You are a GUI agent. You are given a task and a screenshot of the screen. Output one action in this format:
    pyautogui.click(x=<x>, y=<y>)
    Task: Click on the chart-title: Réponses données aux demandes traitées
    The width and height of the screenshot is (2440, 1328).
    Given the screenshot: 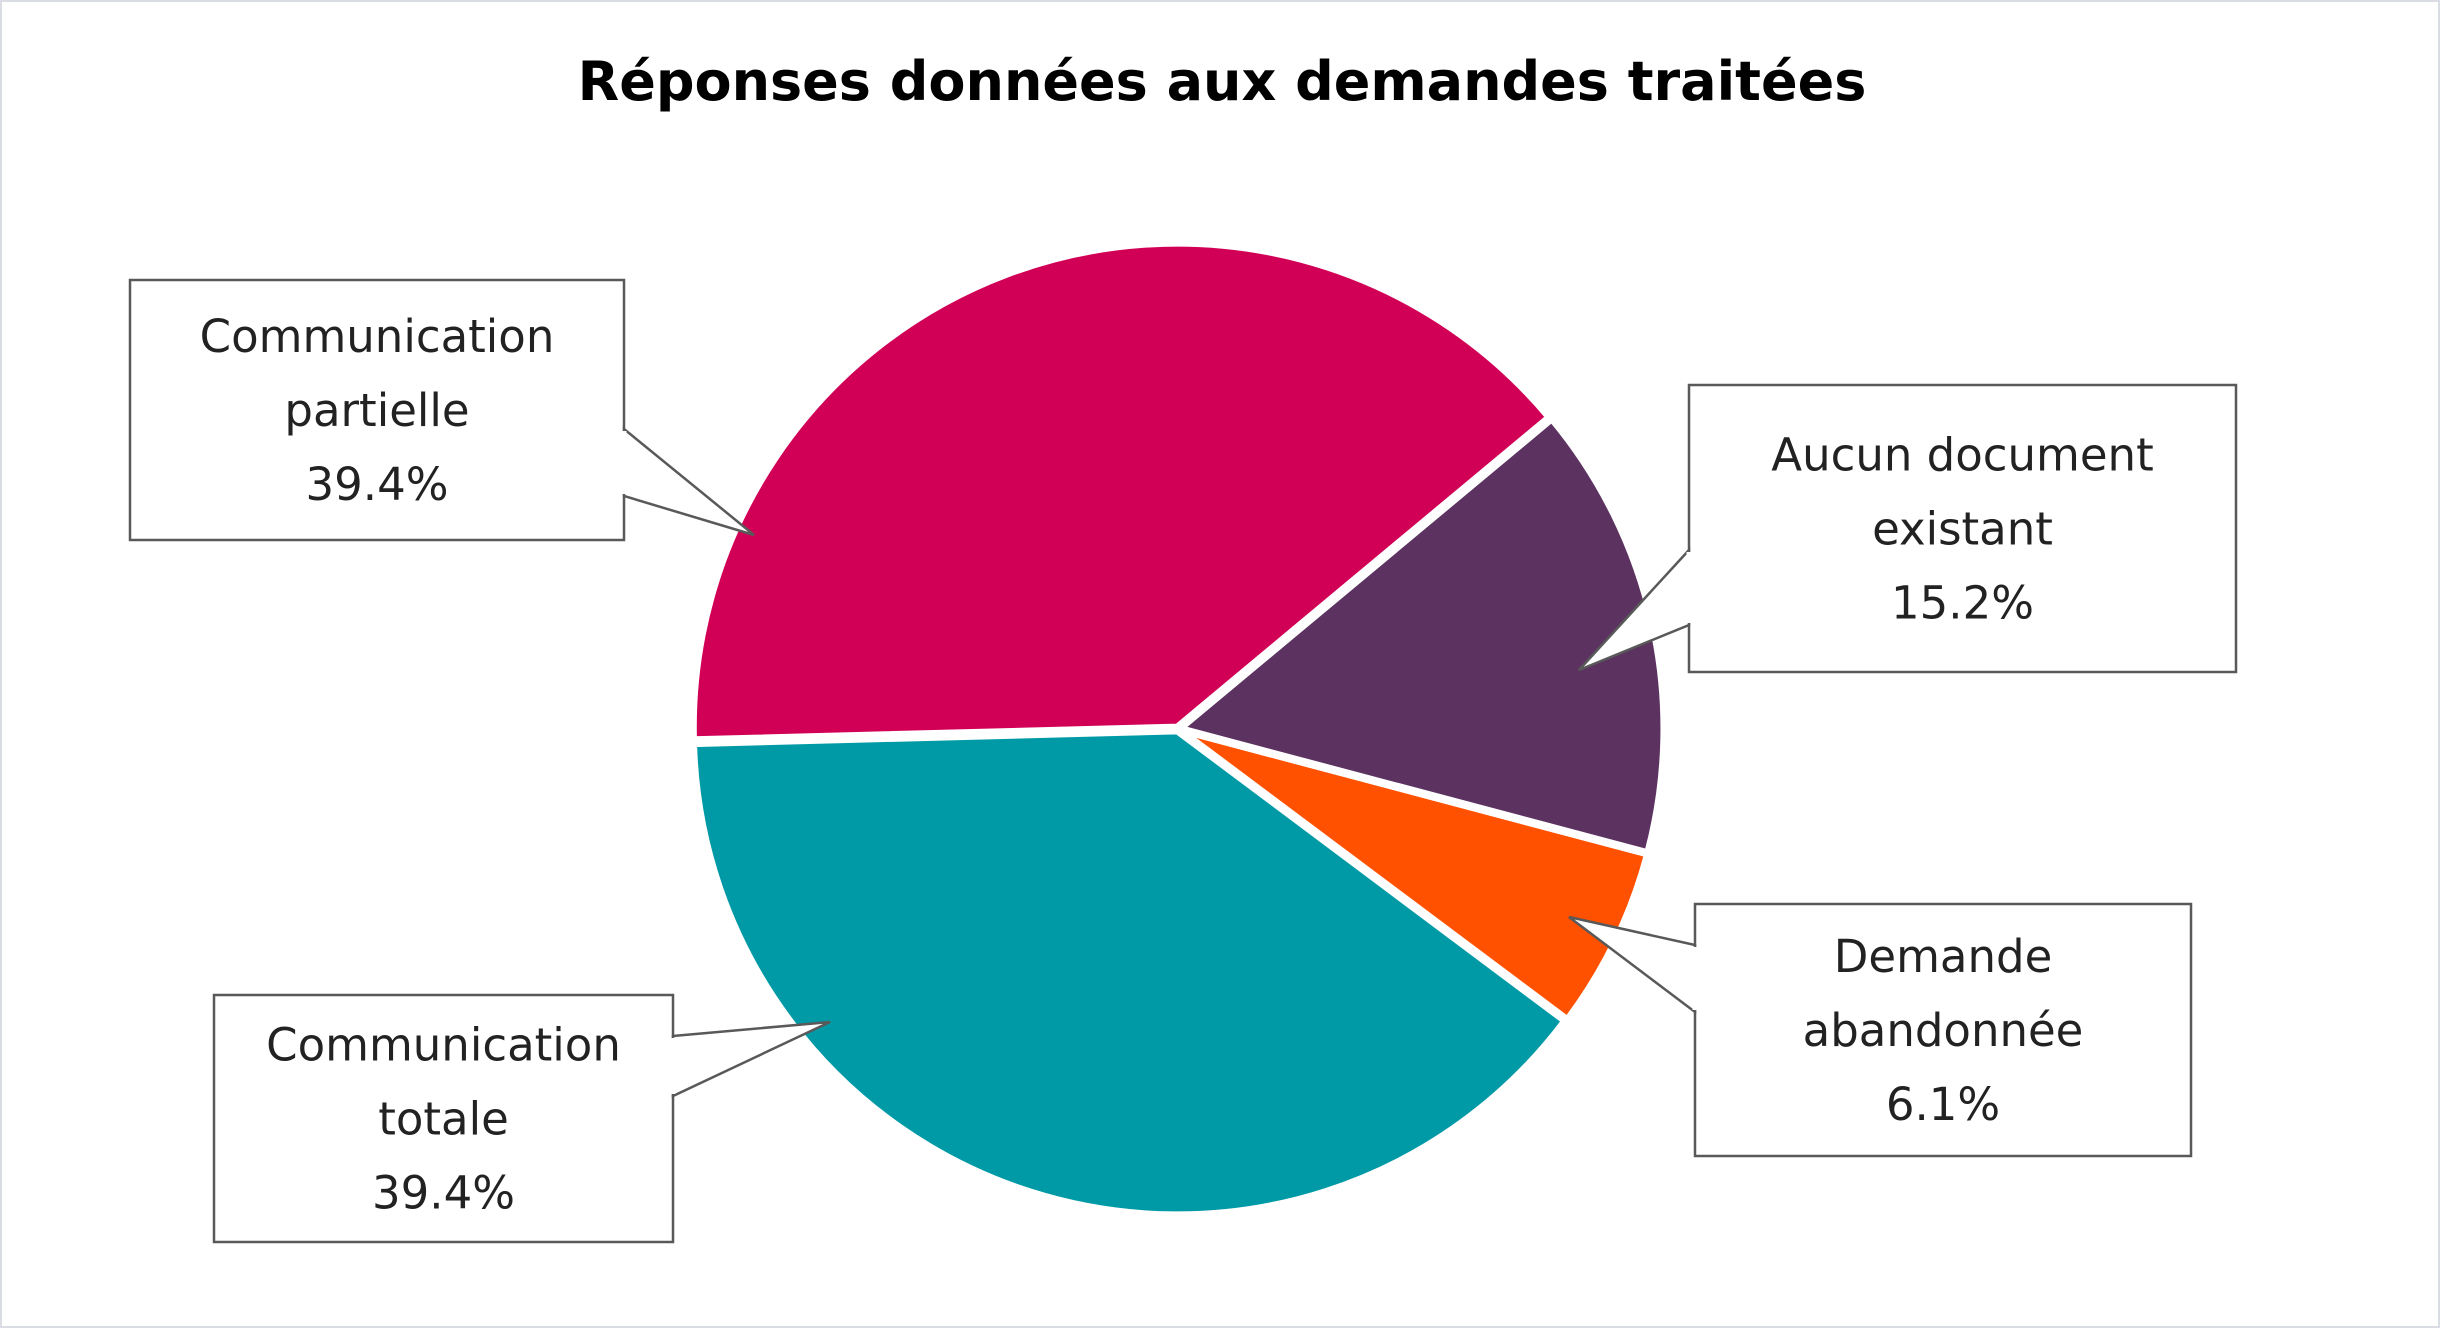 What is the action you would take?
    pyautogui.click(x=1222, y=81)
    